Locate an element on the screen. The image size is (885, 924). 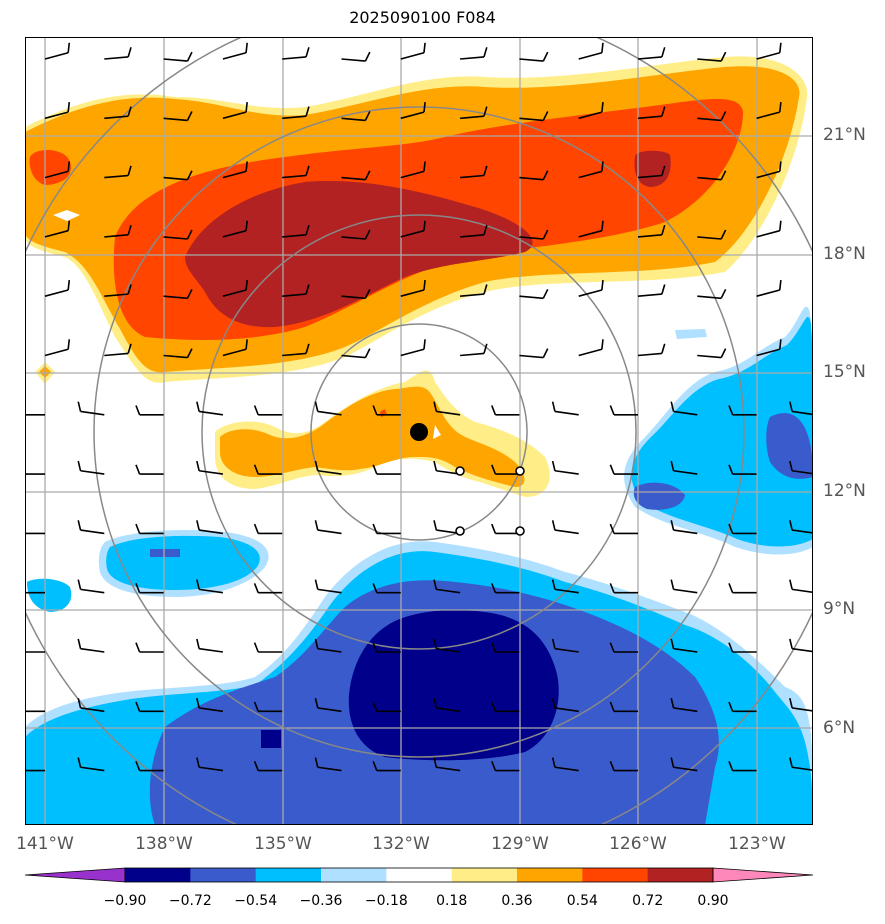
colorbar-tick-label: −0.18 is located at coordinates (386, 901).